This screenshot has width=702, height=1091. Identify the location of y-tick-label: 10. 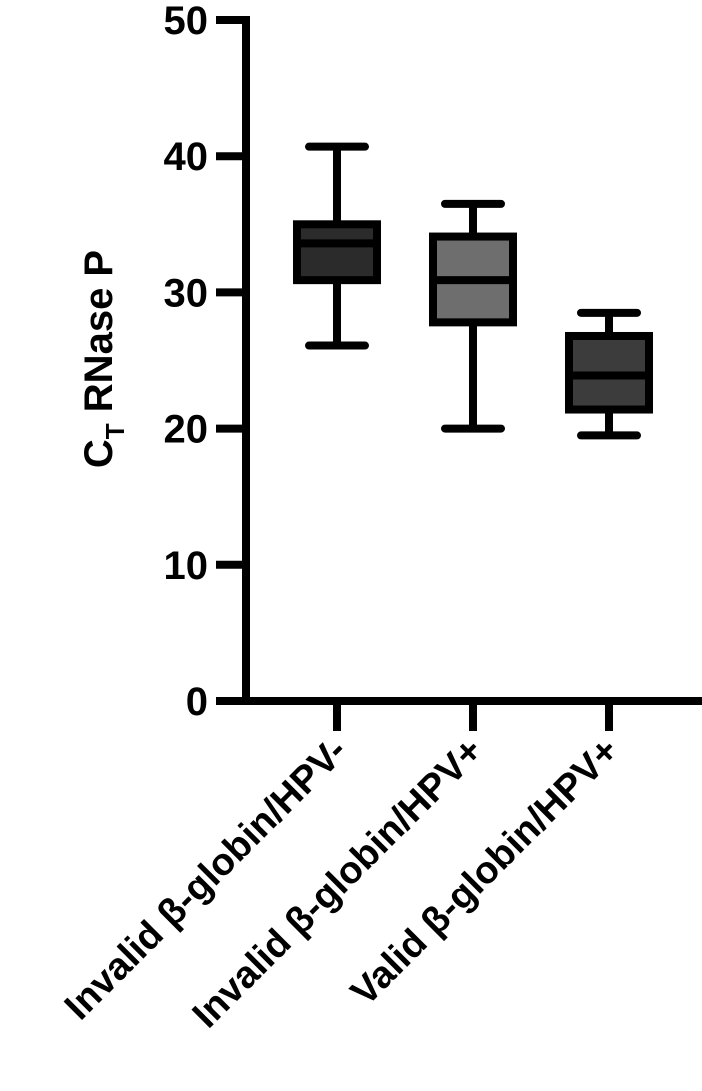
(186, 566).